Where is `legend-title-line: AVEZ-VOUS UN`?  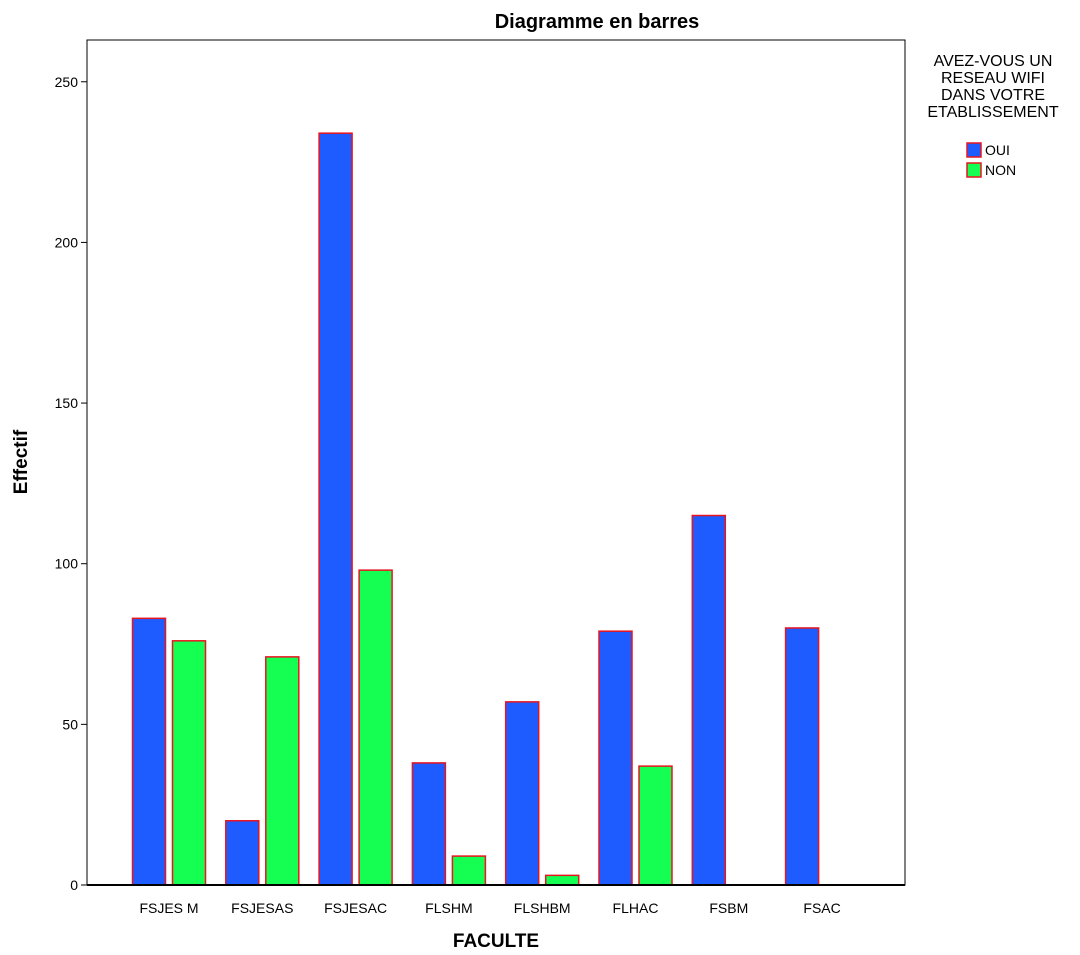 legend-title-line: AVEZ-VOUS UN is located at coordinates (993, 61).